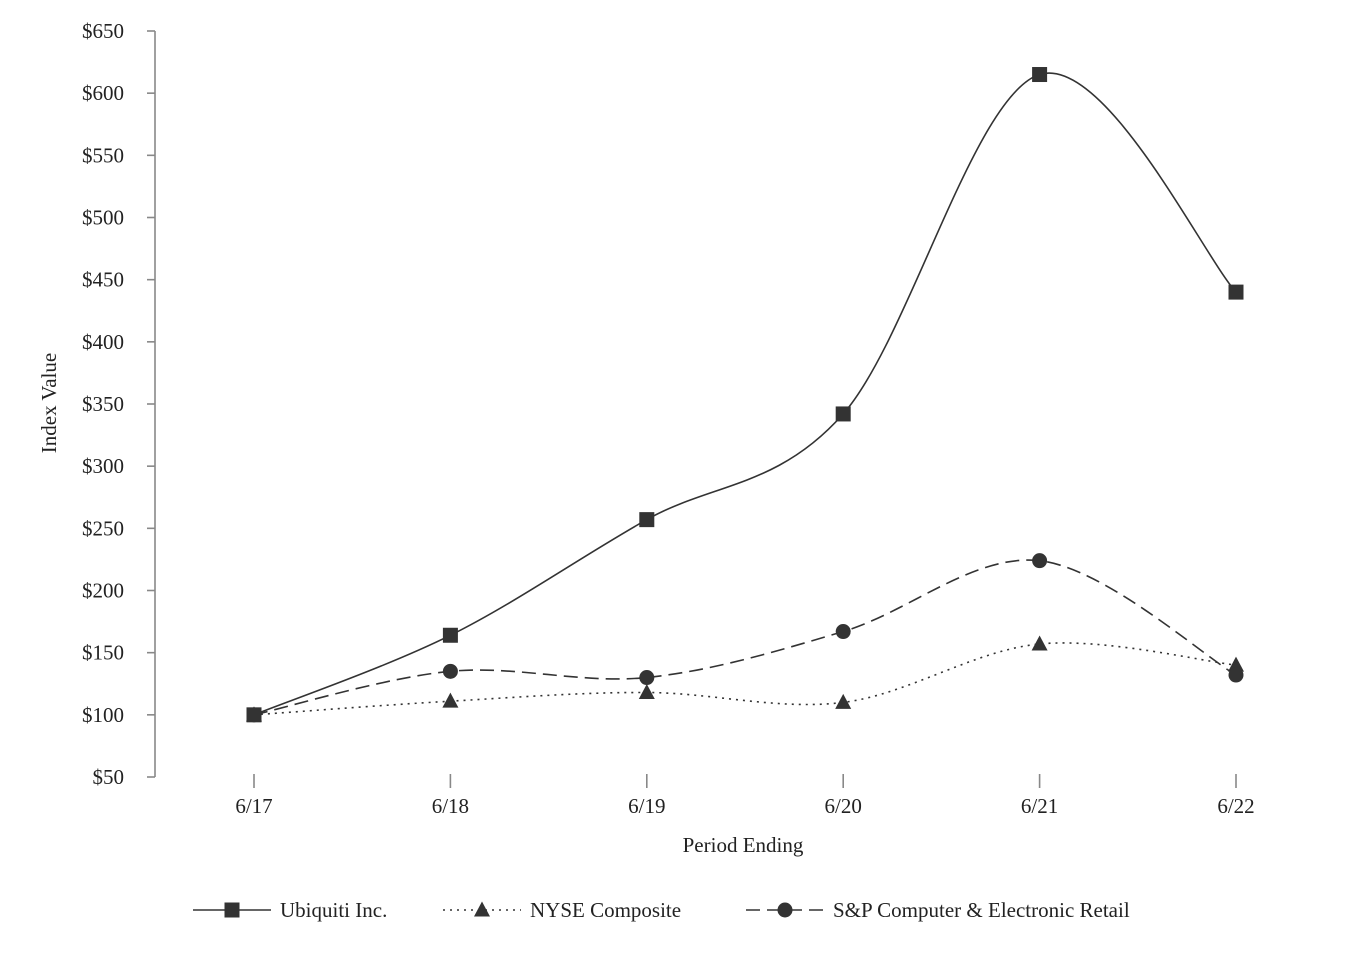 This screenshot has height=962, width=1364. Describe the element at coordinates (253, 806) in the screenshot. I see `x-tick-label: 6/17` at that location.